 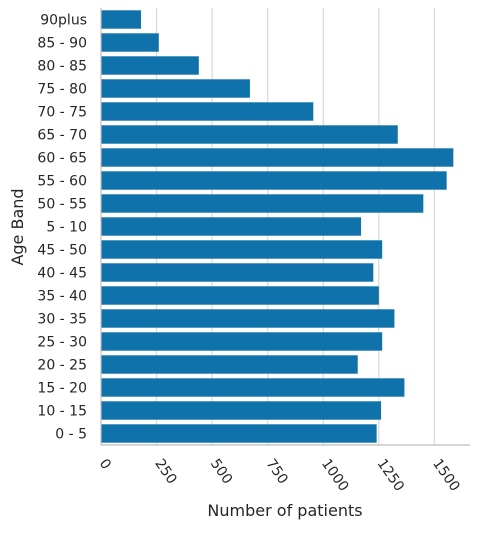 What do you see at coordinates (62, 251) in the screenshot?
I see `y-tick-label: 45 - 50` at bounding box center [62, 251].